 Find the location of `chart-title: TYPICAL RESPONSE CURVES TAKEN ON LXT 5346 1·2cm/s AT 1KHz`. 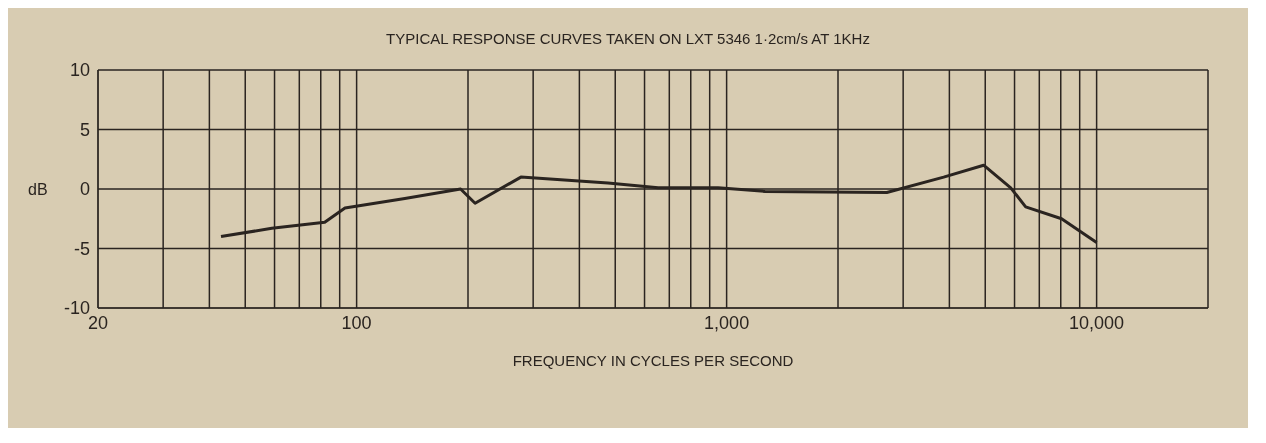

chart-title: TYPICAL RESPONSE CURVES TAKEN ON LXT 5346 1·2cm/s AT 1KHz is located at coordinates (628, 38).